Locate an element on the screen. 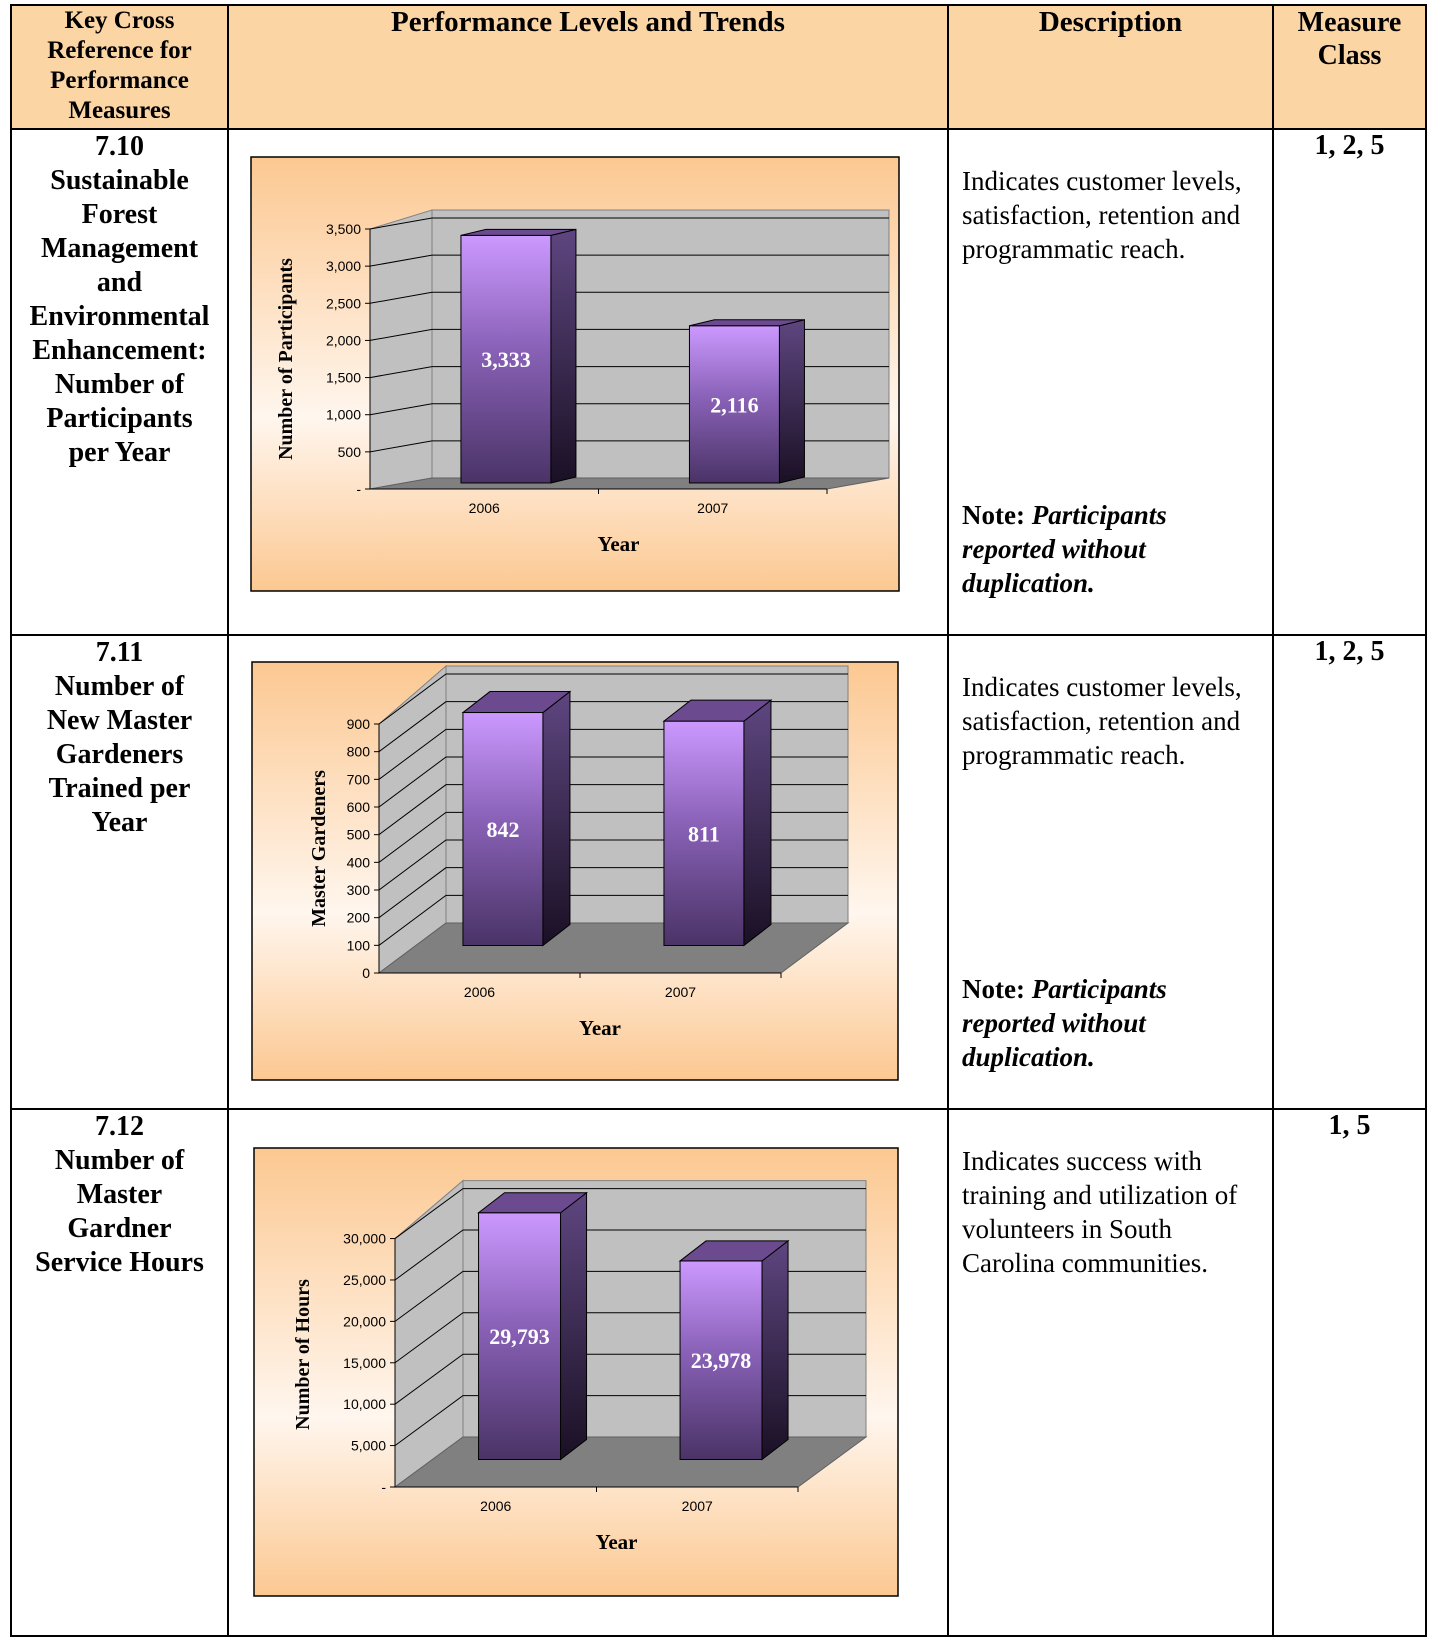  y-tick-label: 15,000 is located at coordinates (364, 1363).